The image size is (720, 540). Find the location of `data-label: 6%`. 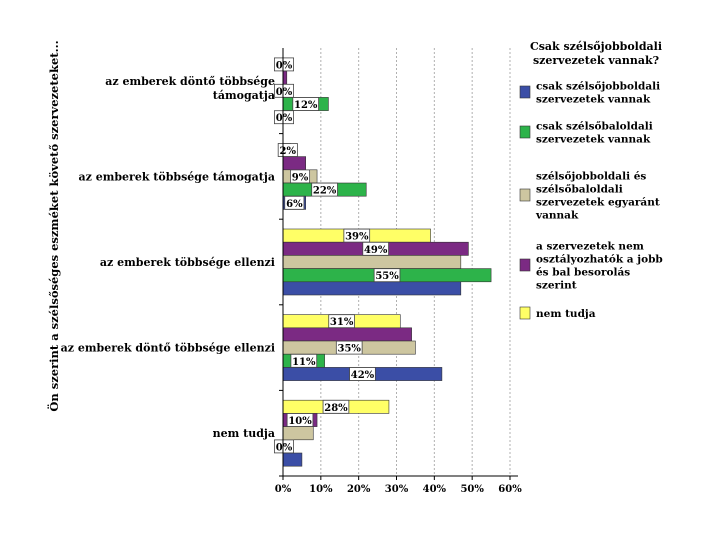

data-label: 6% is located at coordinates (294, 204).